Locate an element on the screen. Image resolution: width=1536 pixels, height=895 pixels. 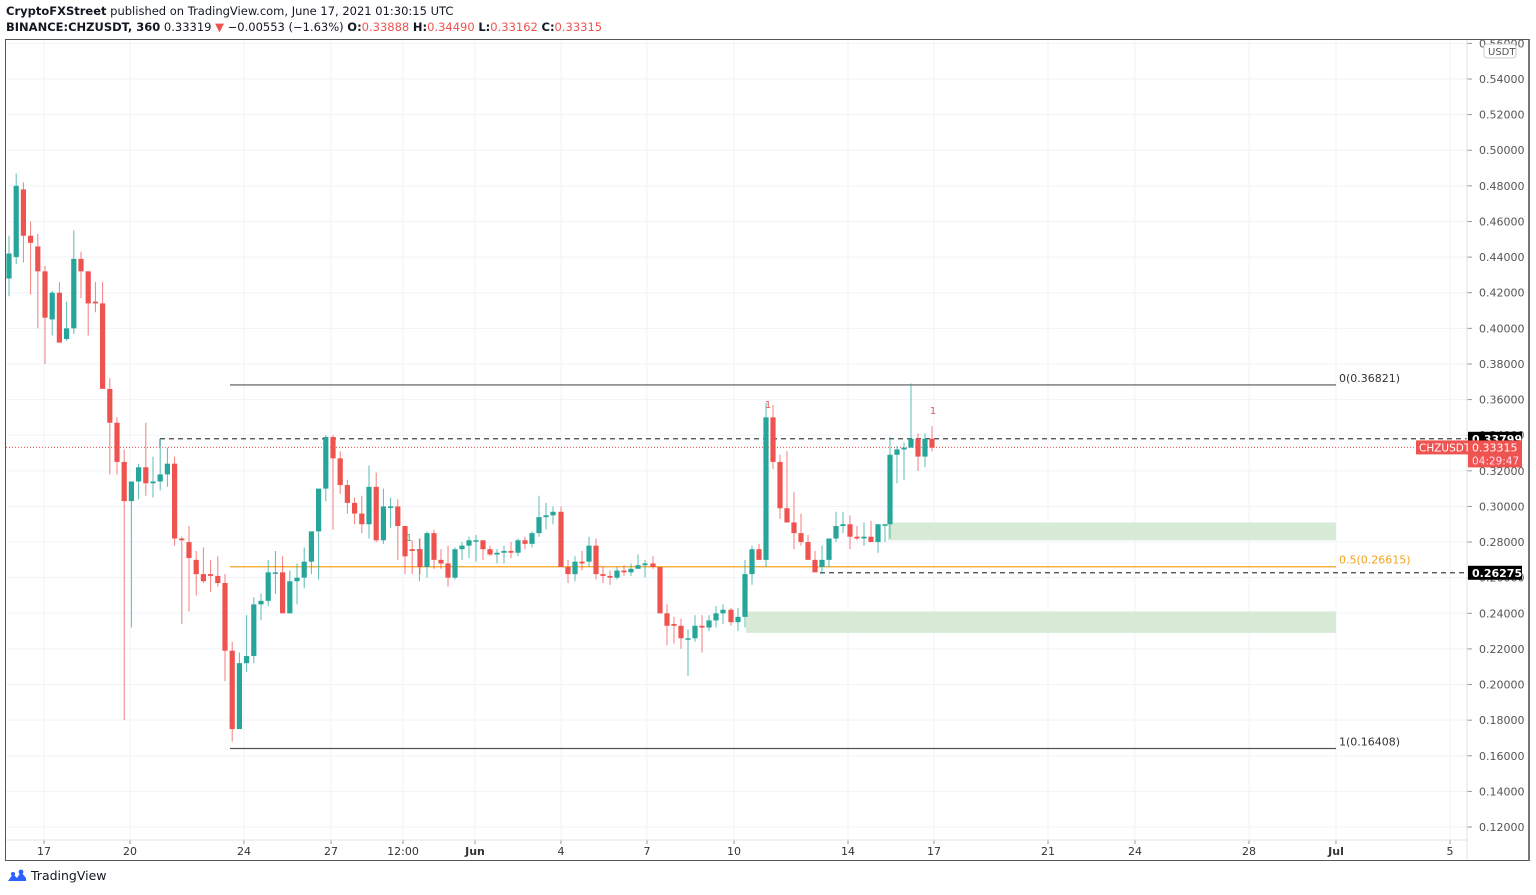
close-label: C: is located at coordinates (548, 27).